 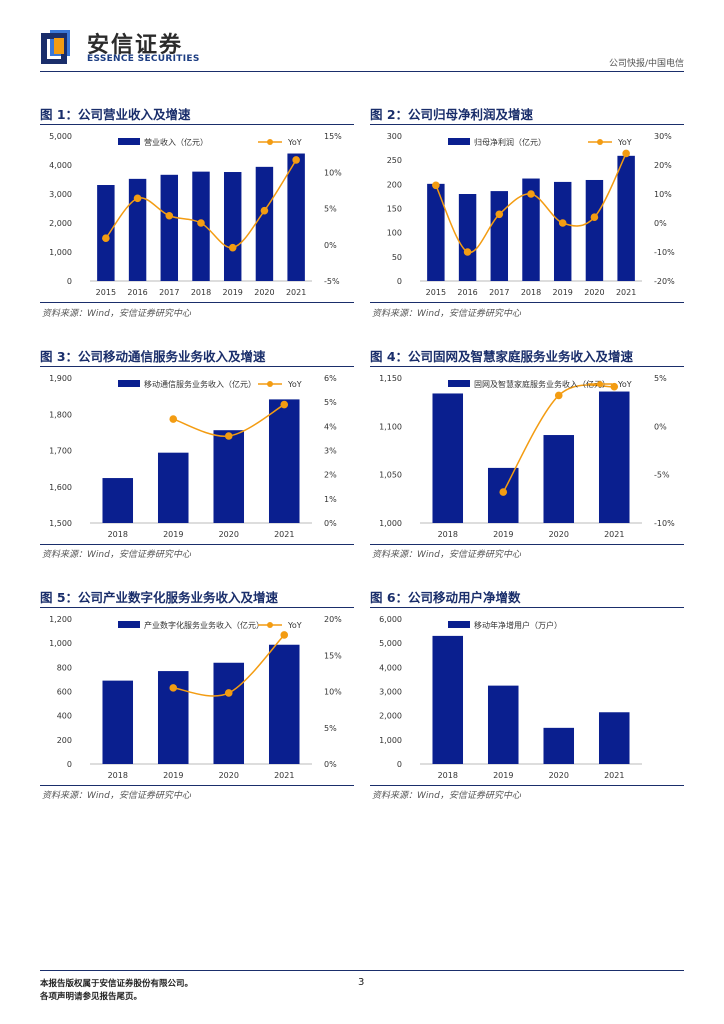 I want to click on figure-5-source: 资料来源：Wind，安信证券研究中心, so click(x=116, y=796).